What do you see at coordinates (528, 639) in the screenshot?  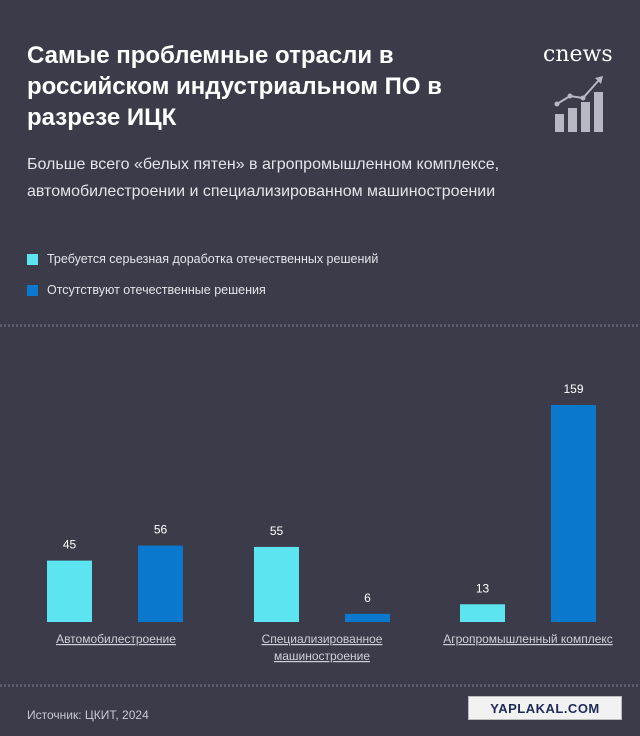 I see `category-label-2-0: Агропромышленный комплекс` at bounding box center [528, 639].